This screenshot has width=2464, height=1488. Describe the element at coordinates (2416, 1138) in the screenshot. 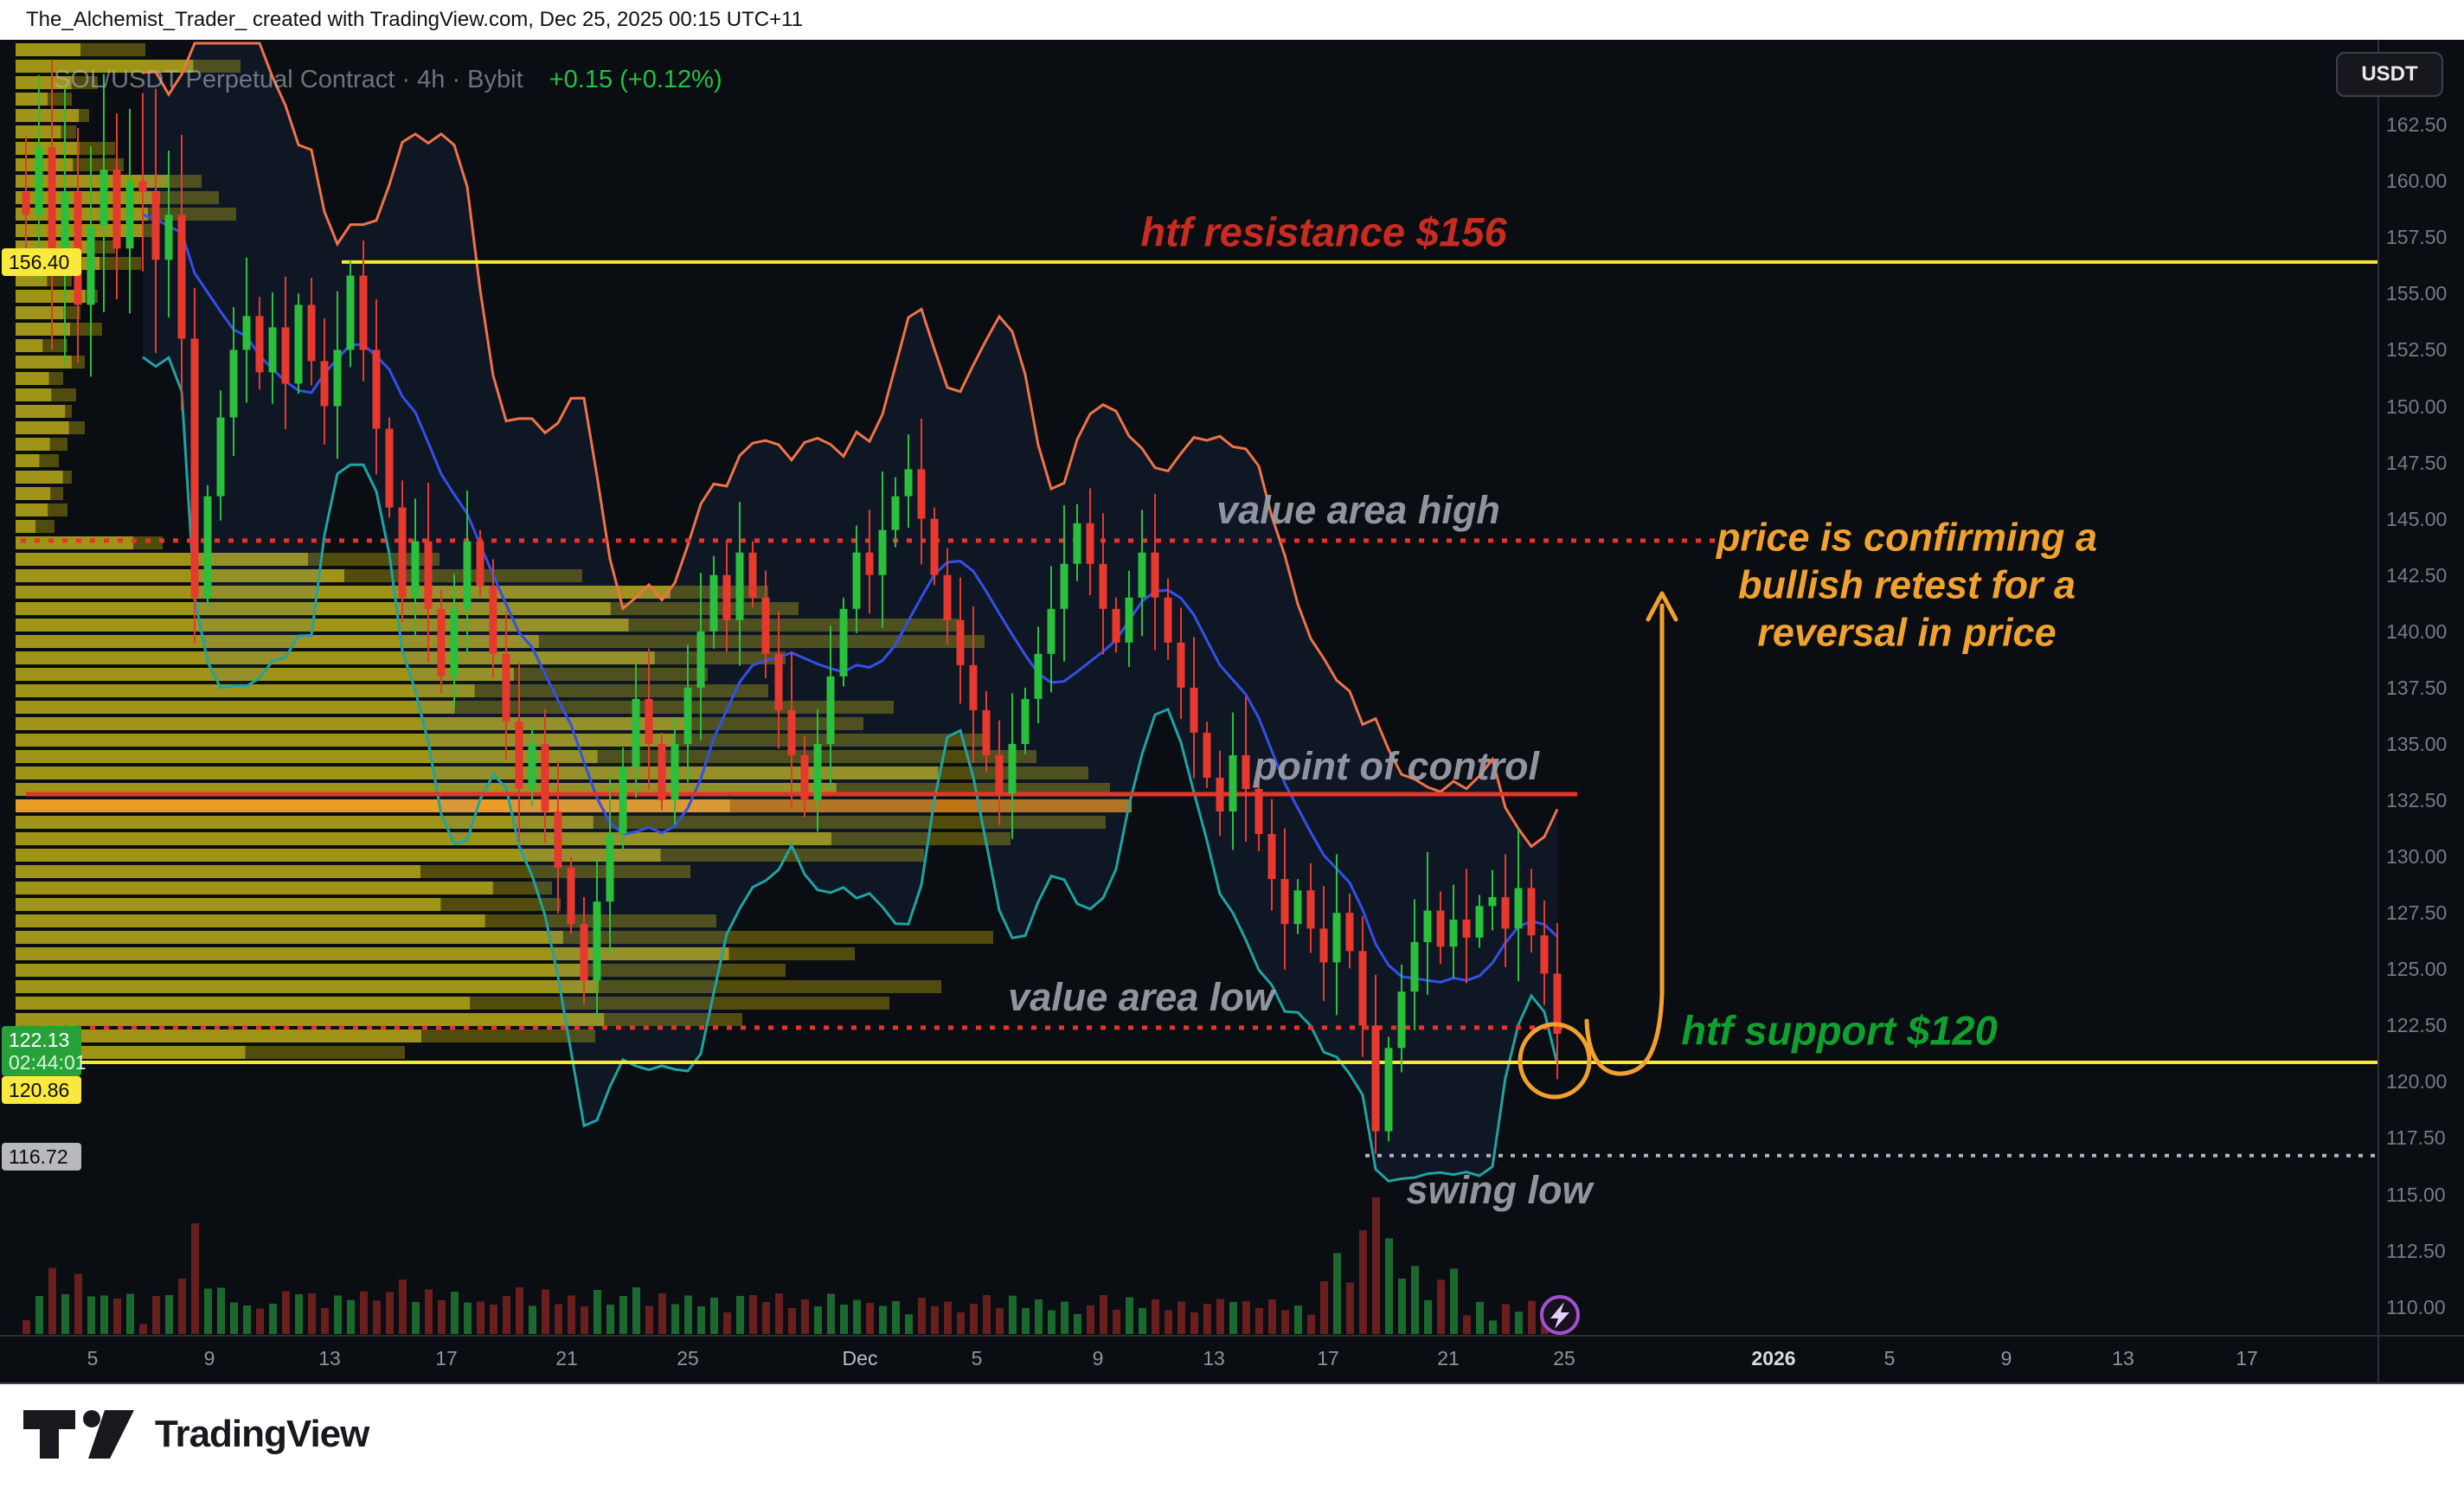

I see `price-tick: 117.50` at that location.